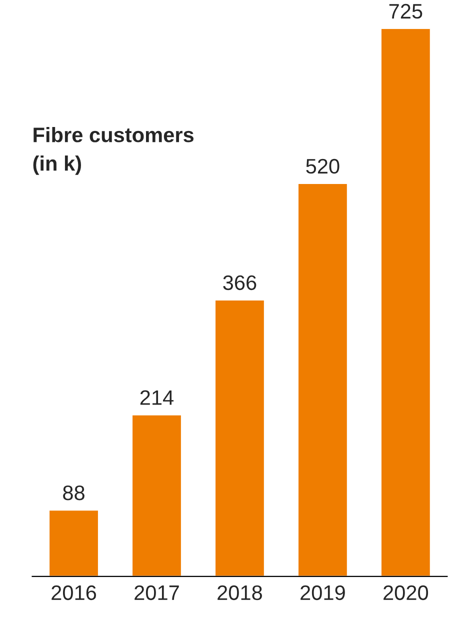 The width and height of the screenshot is (461, 630). I want to click on x-tick-label: 2019, so click(322, 592).